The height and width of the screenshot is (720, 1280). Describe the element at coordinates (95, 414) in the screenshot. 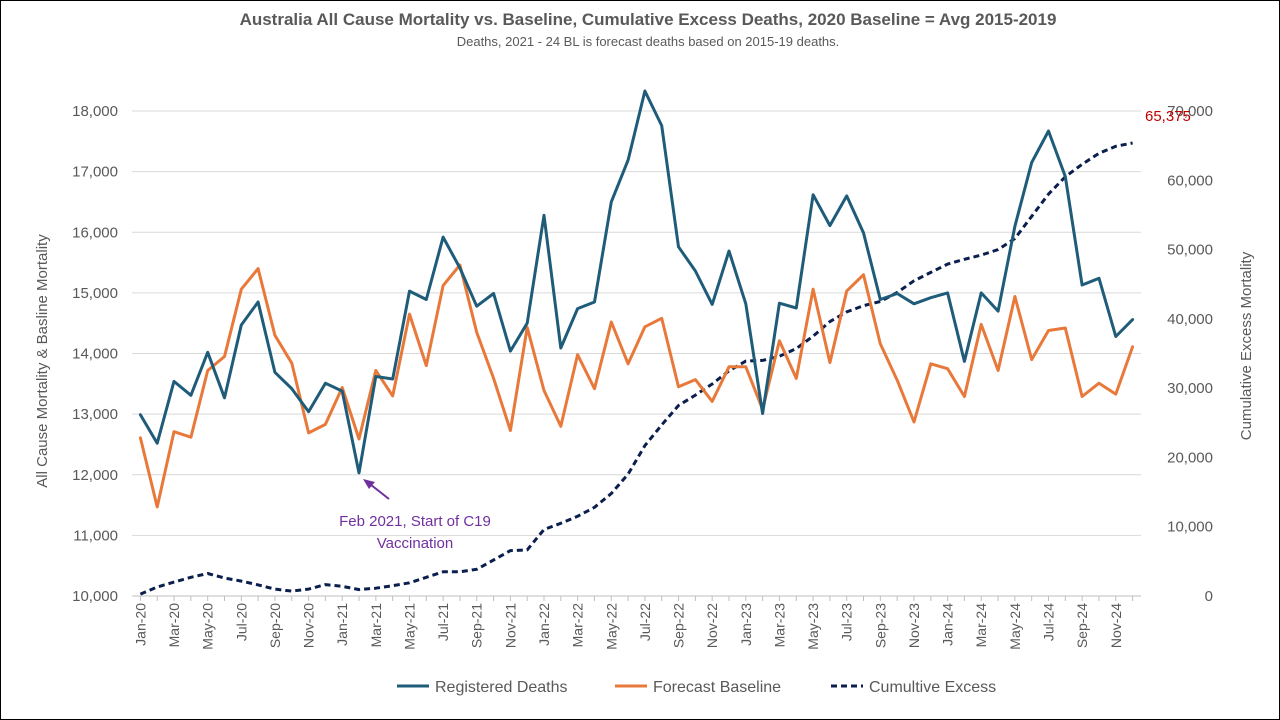

I see `y-tick-label: 13,000` at that location.